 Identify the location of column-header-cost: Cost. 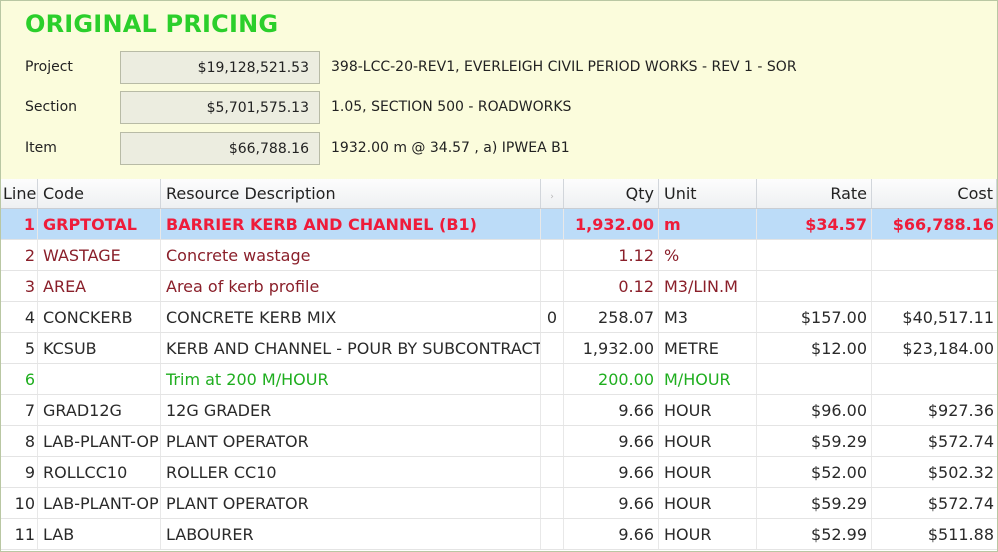
(934, 193).